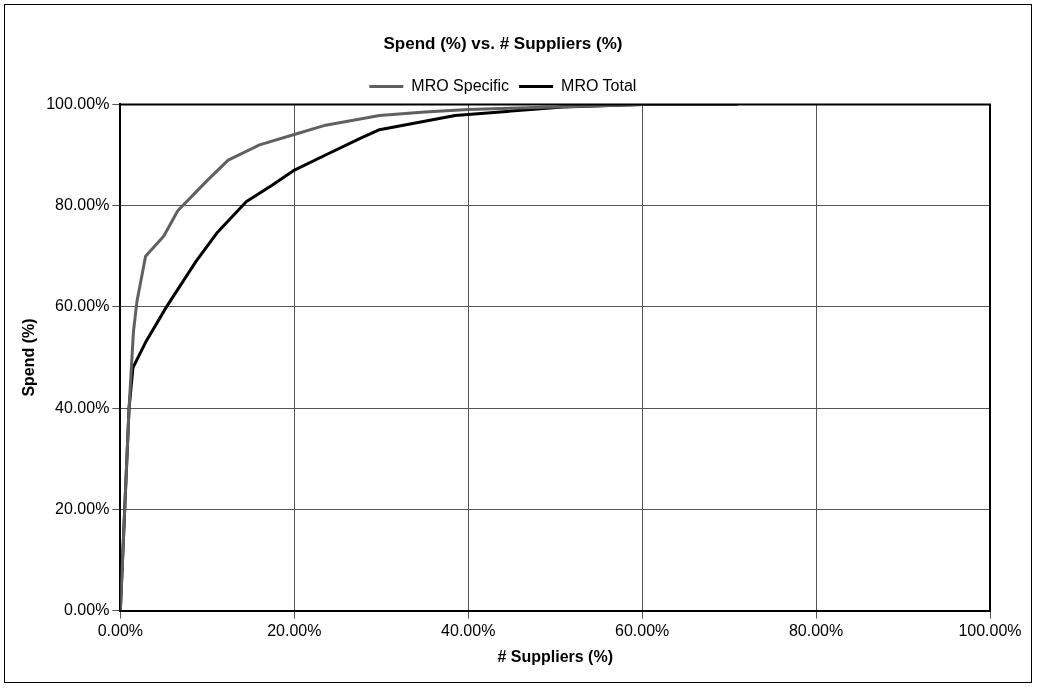 Image resolution: width=1038 pixels, height=689 pixels. Describe the element at coordinates (82, 508) in the screenshot. I see `y-tick-label: 20.00%` at that location.